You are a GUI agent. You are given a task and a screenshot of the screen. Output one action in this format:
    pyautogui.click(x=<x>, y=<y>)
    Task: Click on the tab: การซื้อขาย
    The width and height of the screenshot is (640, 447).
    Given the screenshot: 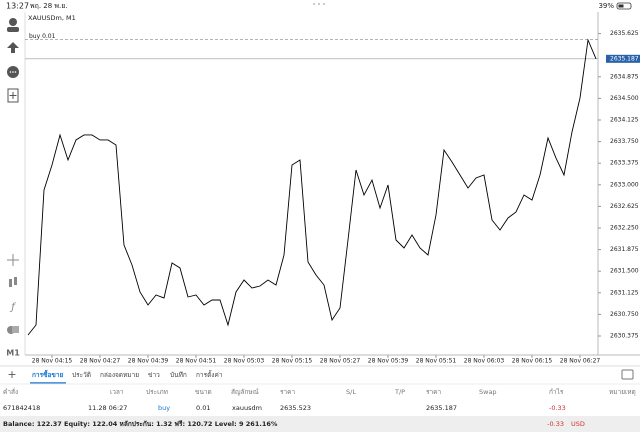 What is the action you would take?
    pyautogui.click(x=47, y=374)
    